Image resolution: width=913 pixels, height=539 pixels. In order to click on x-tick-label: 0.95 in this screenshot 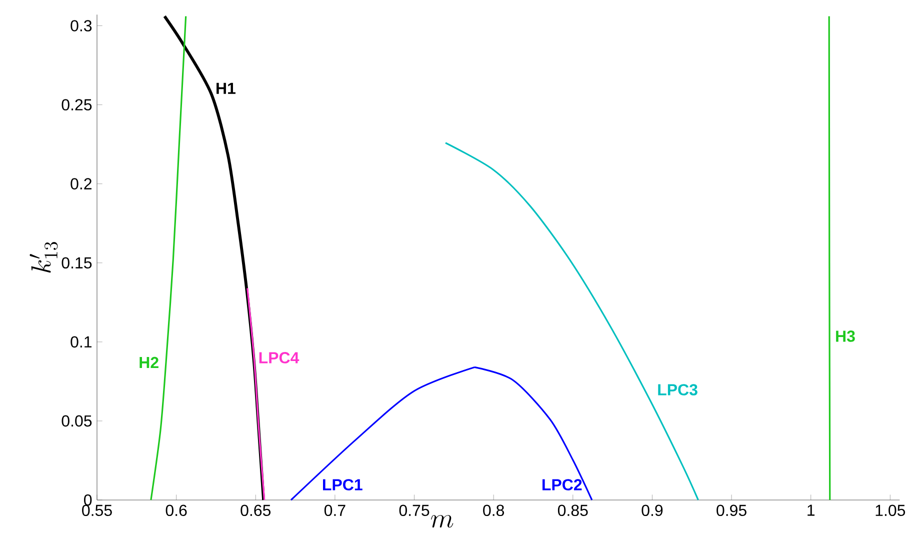, I will do `click(731, 510)`.